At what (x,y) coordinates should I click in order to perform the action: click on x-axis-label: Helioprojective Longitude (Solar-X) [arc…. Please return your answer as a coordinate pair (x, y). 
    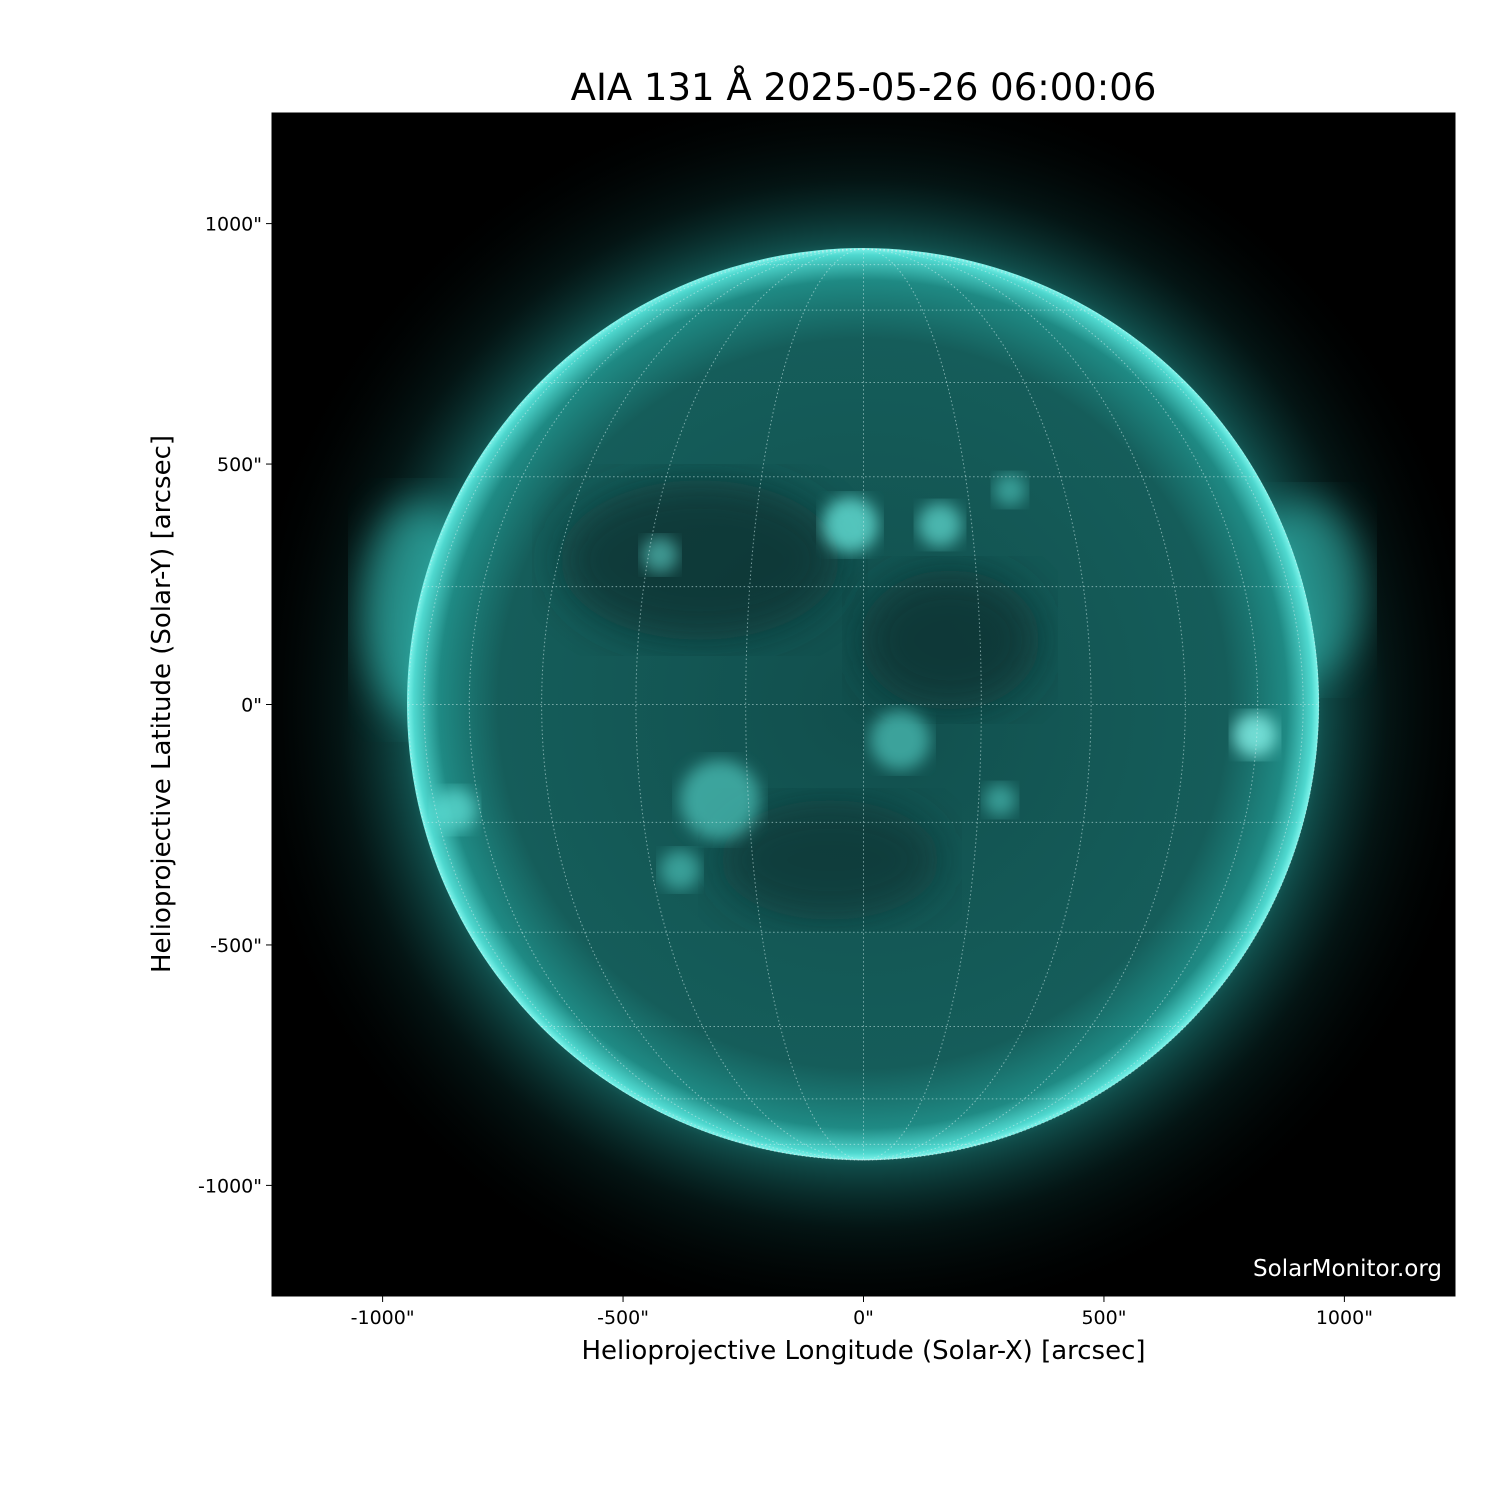
    Looking at the image, I should click on (863, 1351).